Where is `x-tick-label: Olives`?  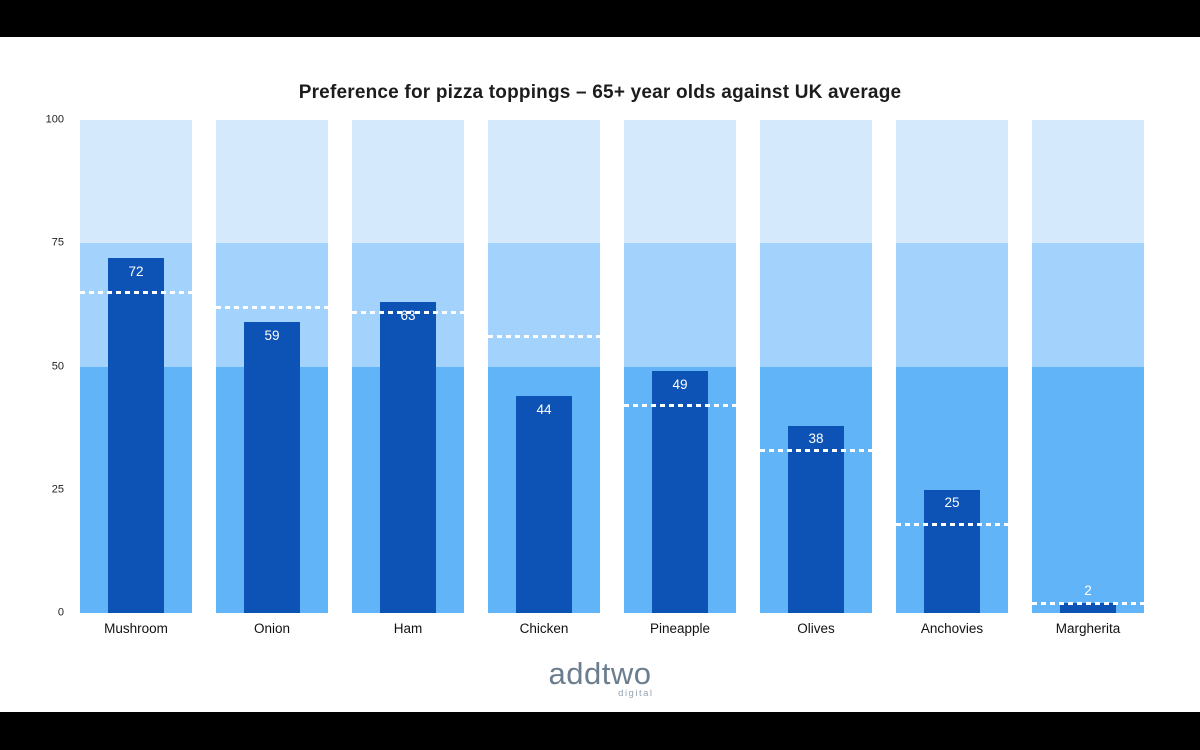
x-tick-label: Olives is located at coordinates (816, 628).